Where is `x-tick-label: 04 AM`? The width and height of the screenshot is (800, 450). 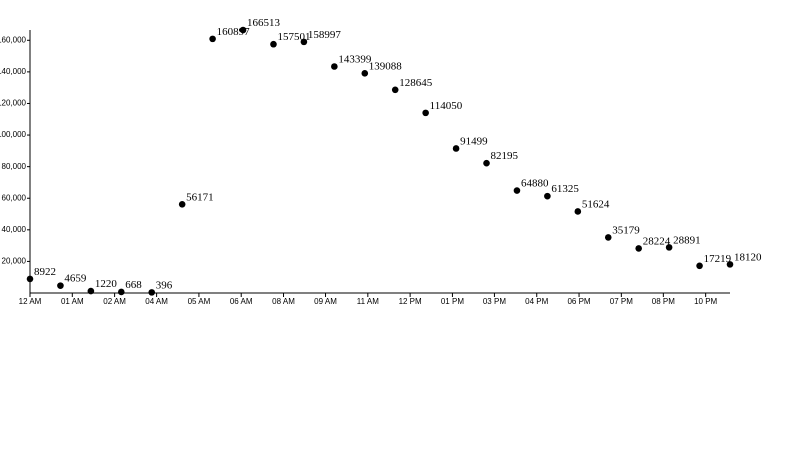 x-tick-label: 04 AM is located at coordinates (156, 301).